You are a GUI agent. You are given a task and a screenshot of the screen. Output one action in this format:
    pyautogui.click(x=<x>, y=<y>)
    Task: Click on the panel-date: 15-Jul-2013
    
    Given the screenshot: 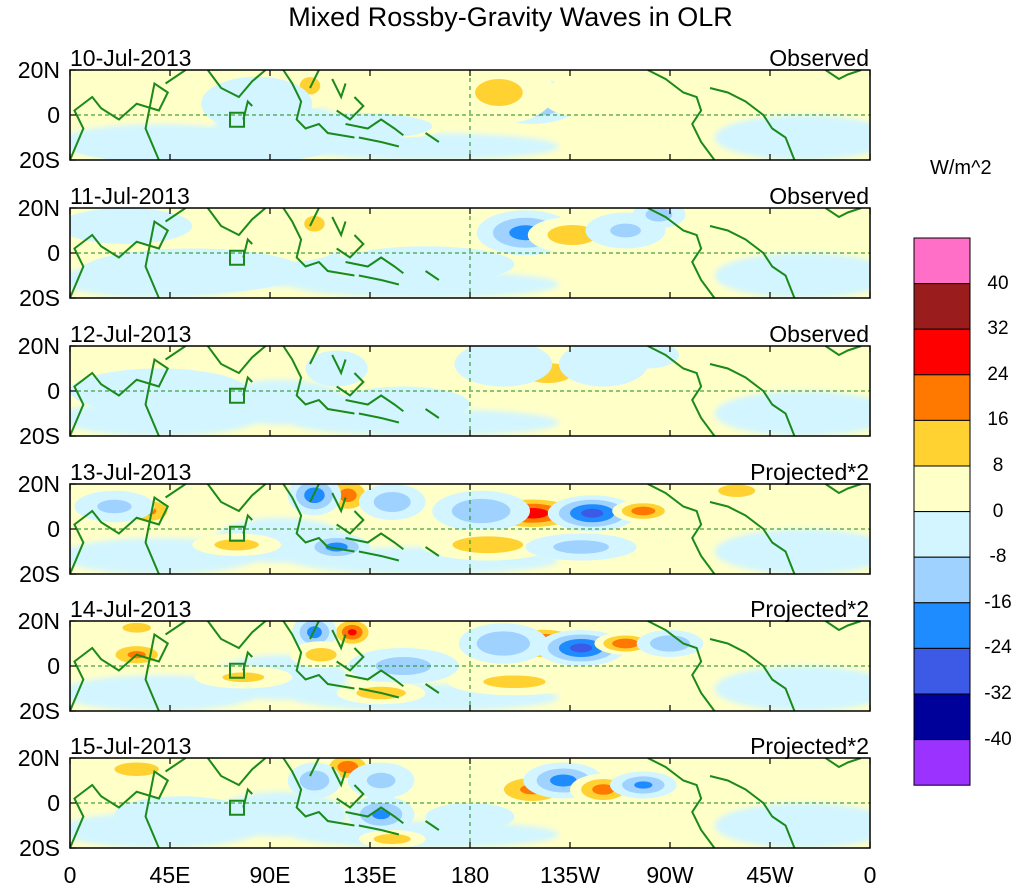 What is the action you would take?
    pyautogui.click(x=131, y=746)
    